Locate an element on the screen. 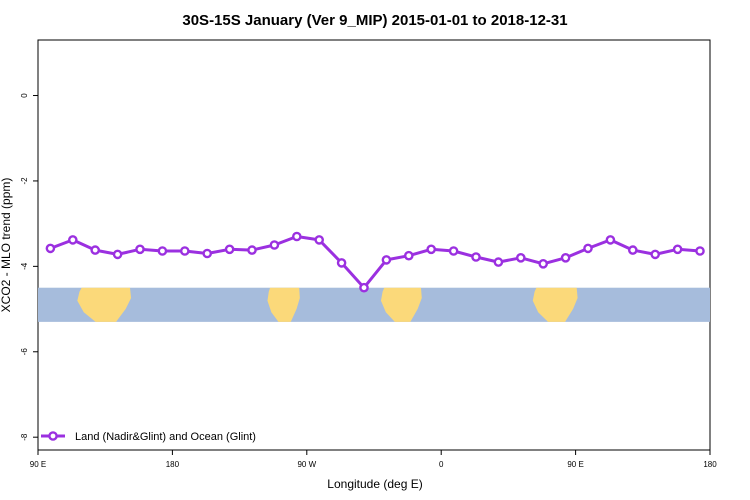  y-tick-label: -8 is located at coordinates (24, 437).